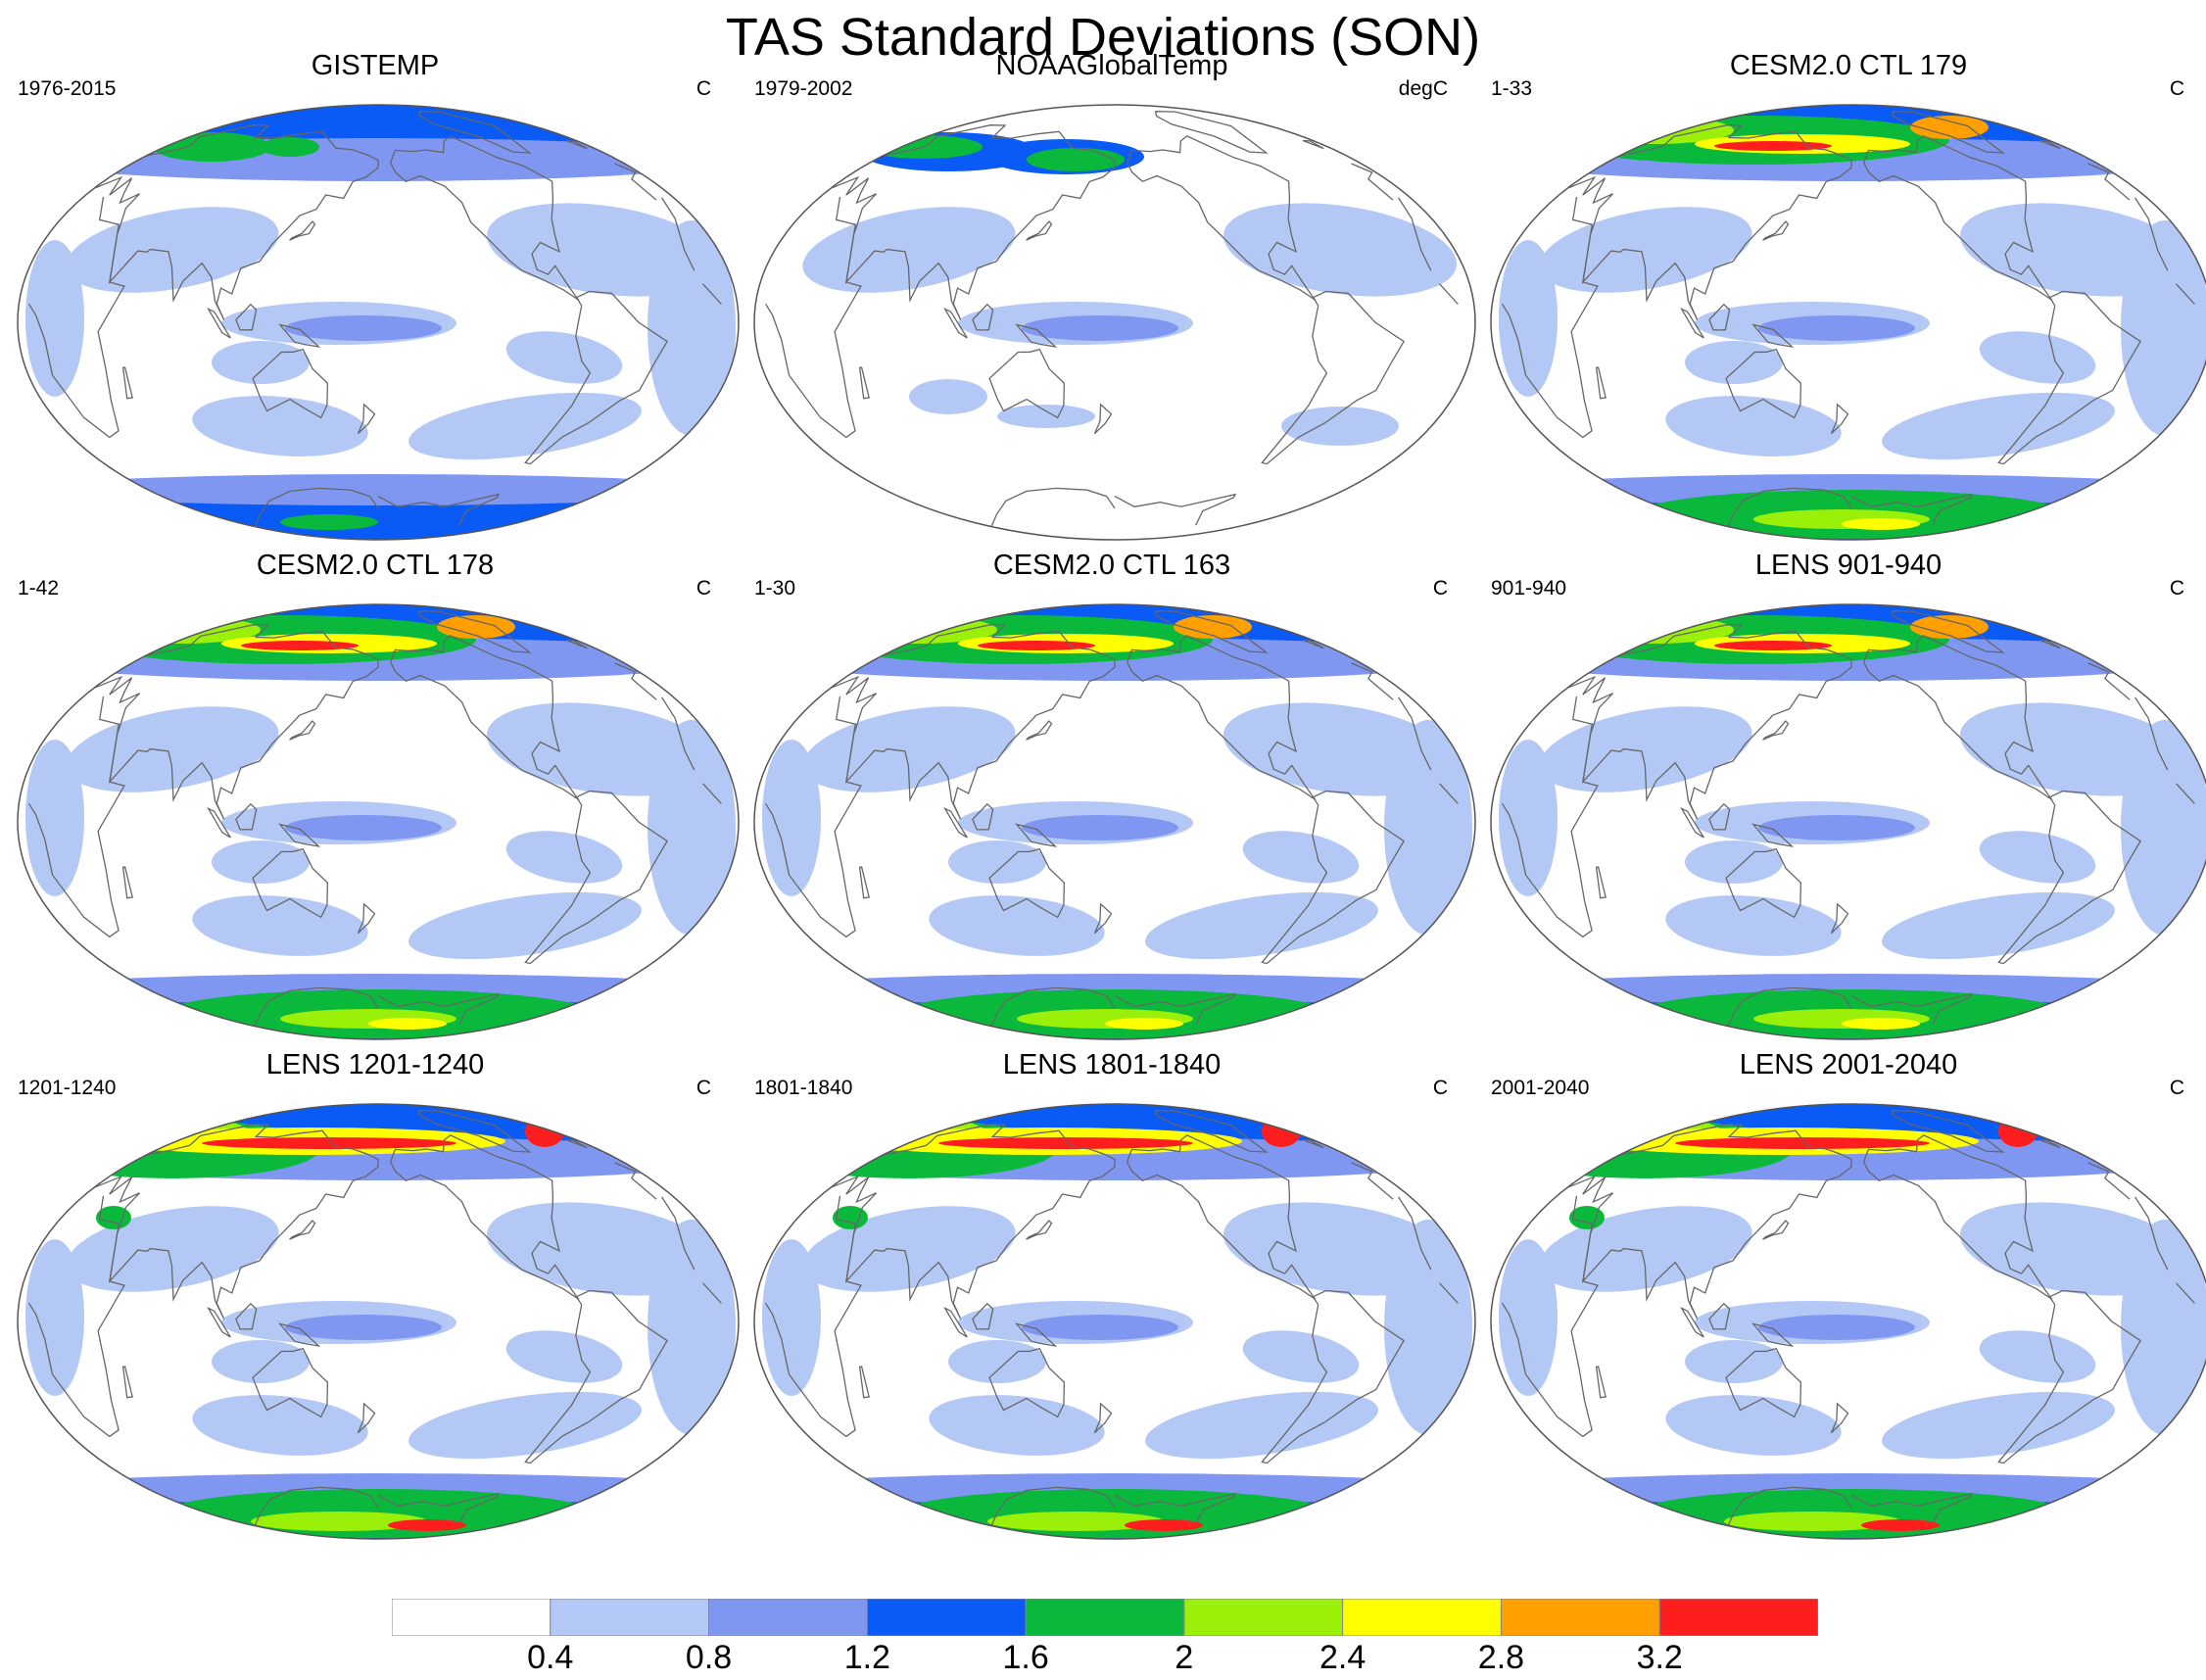 The image size is (2206, 1680). Describe the element at coordinates (1848, 565) in the screenshot. I see `panel-title: LENS 901-940` at that location.